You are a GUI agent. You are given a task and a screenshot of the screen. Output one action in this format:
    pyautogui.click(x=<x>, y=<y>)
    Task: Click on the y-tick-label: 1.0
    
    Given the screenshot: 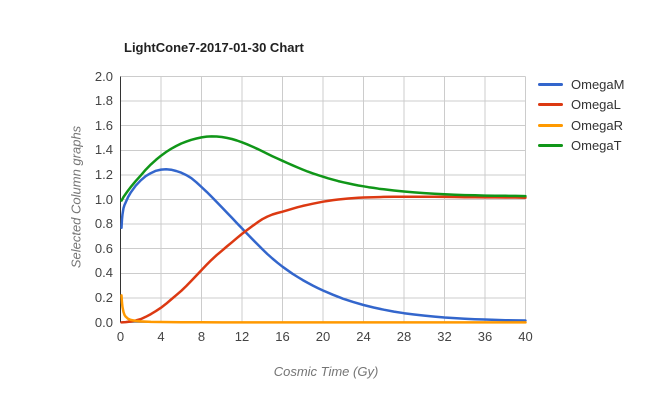 What is the action you would take?
    pyautogui.click(x=103, y=199)
    